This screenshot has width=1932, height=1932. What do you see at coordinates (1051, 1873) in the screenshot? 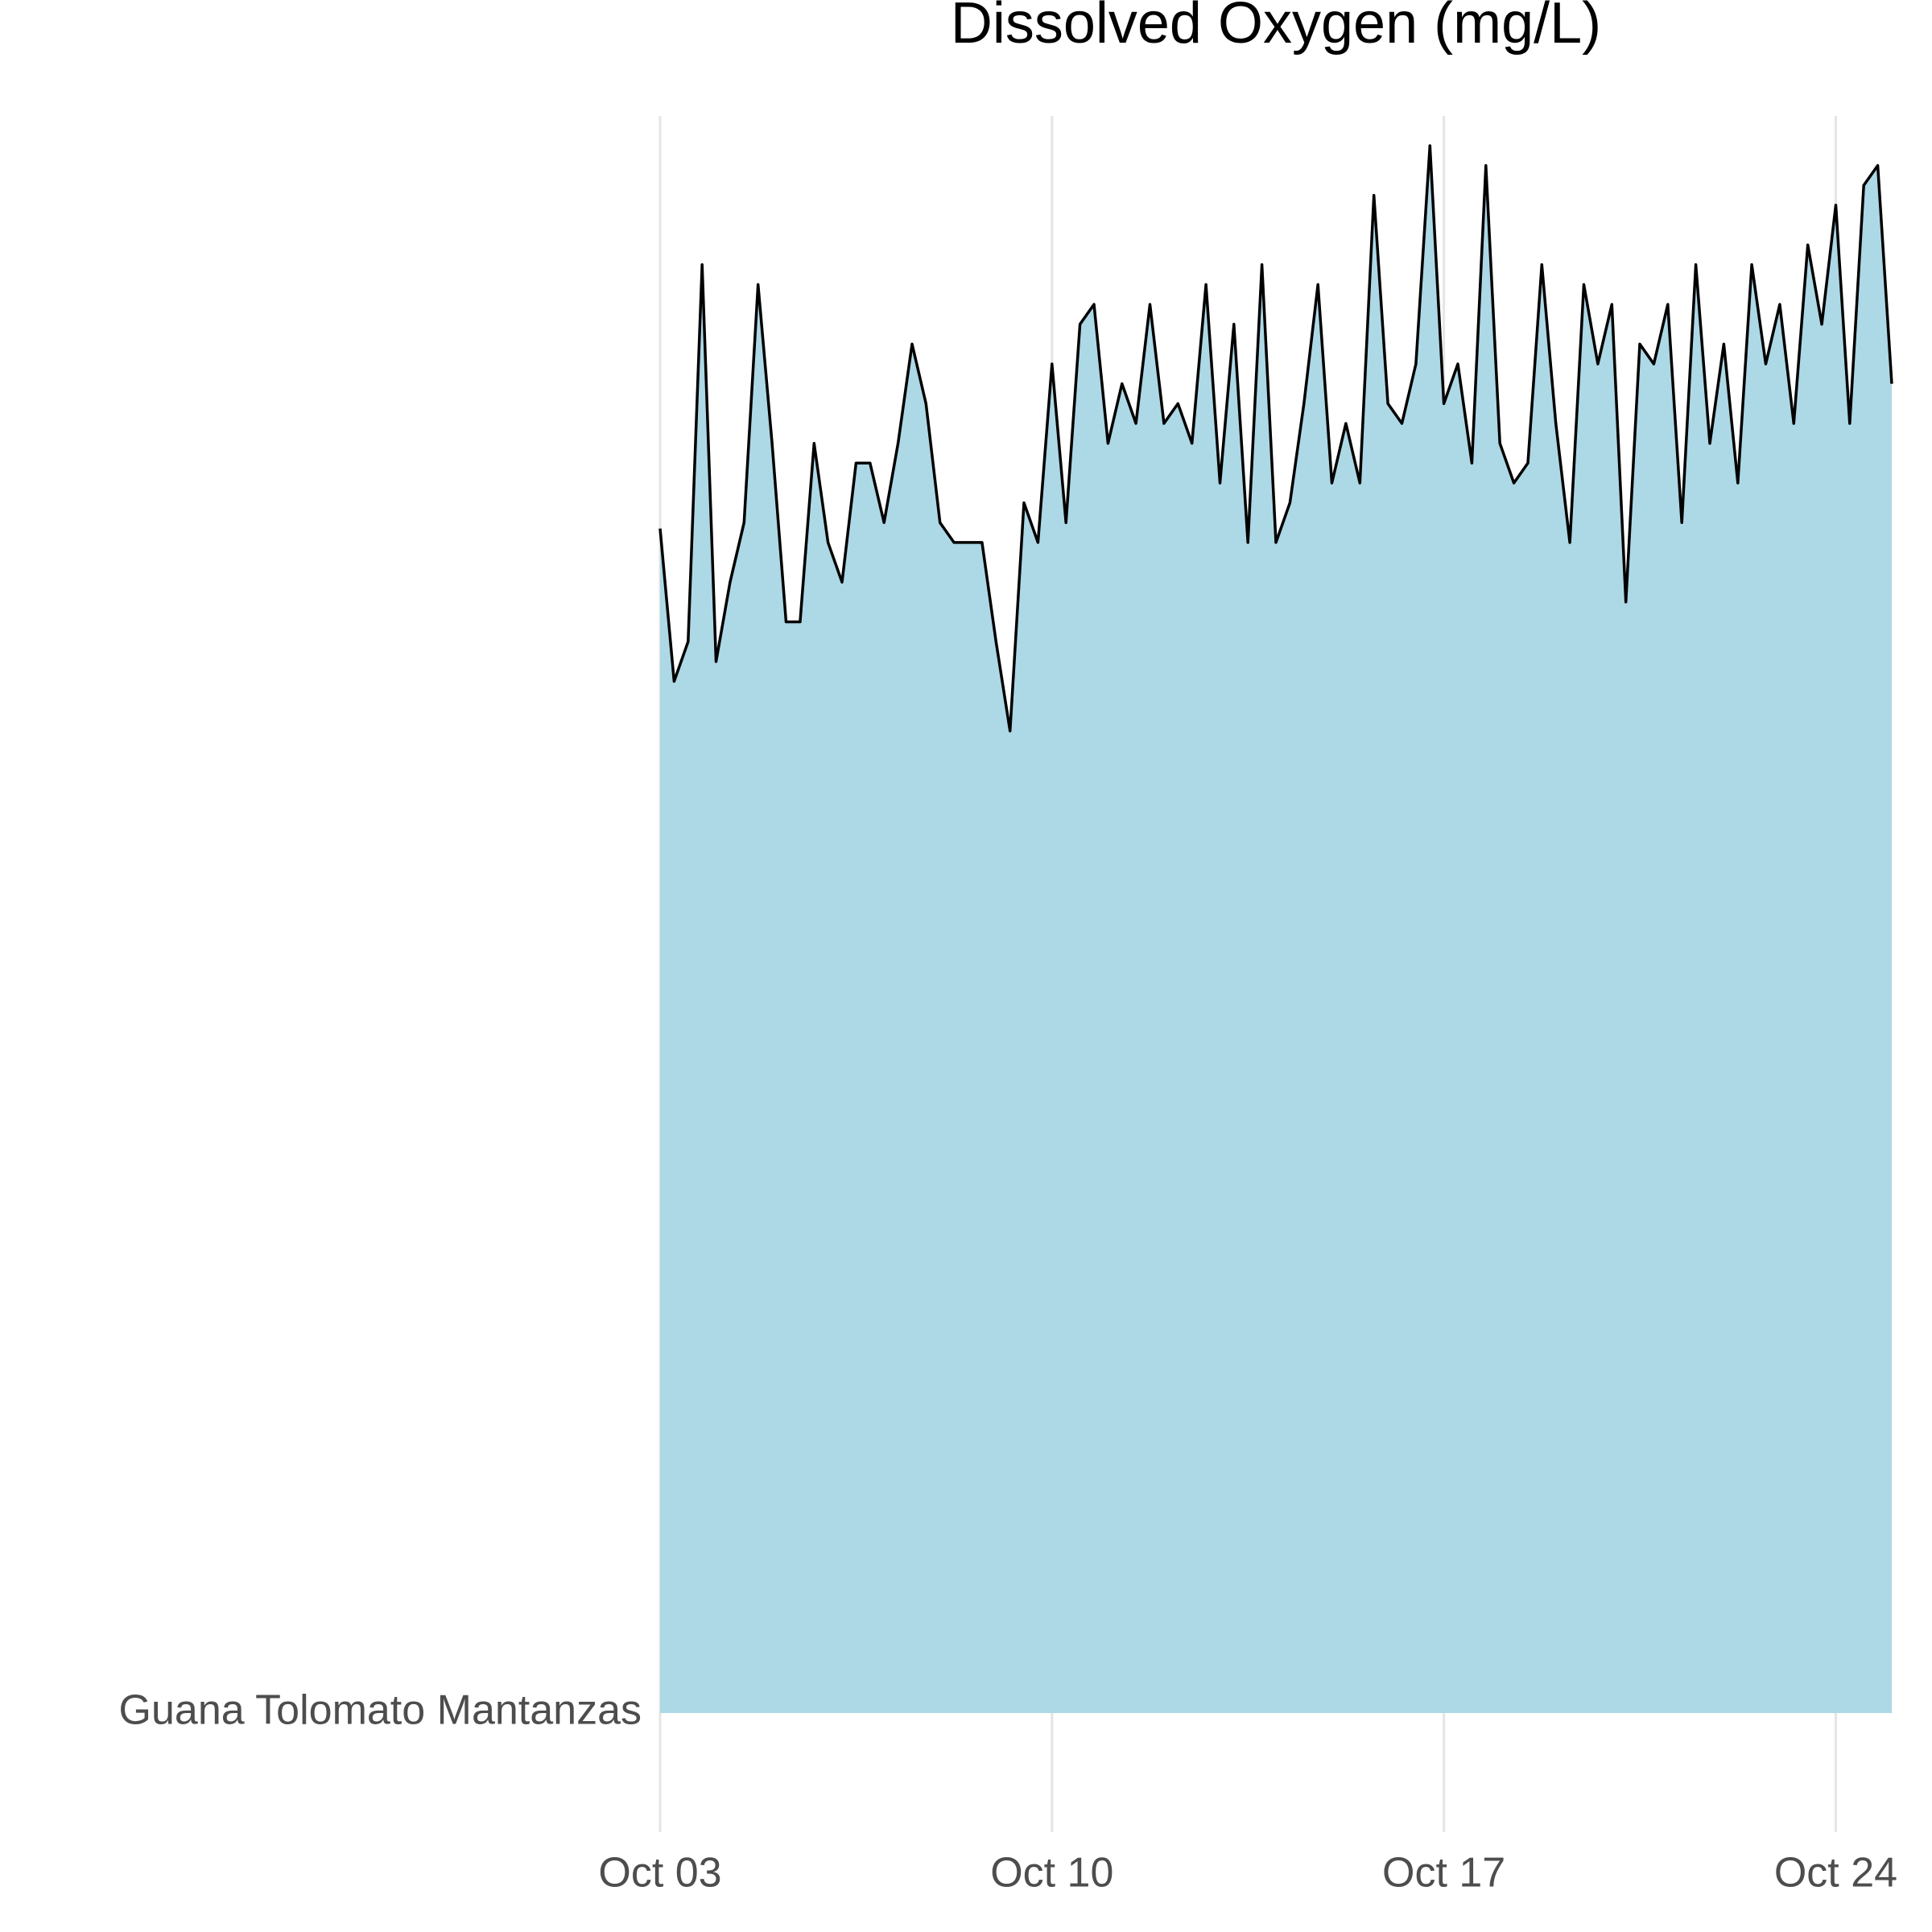
I see `x-tick-label: Oct 10` at bounding box center [1051, 1873].